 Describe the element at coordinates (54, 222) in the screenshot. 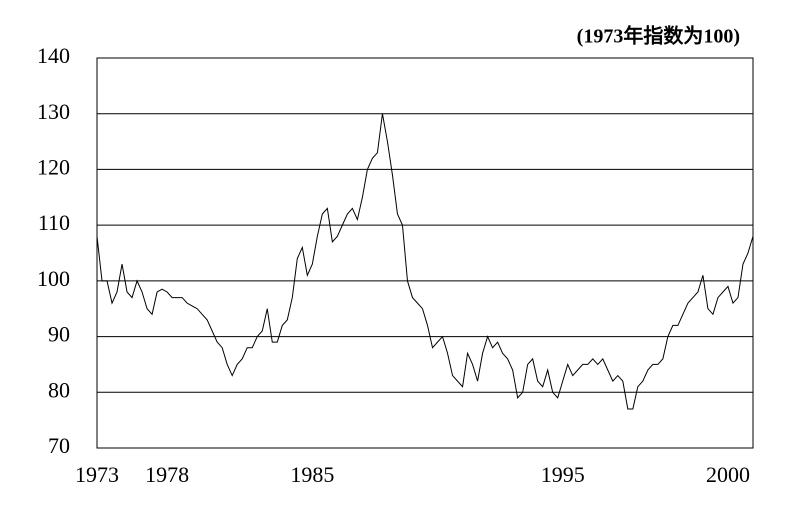

I see `y-tick-label: 110` at that location.